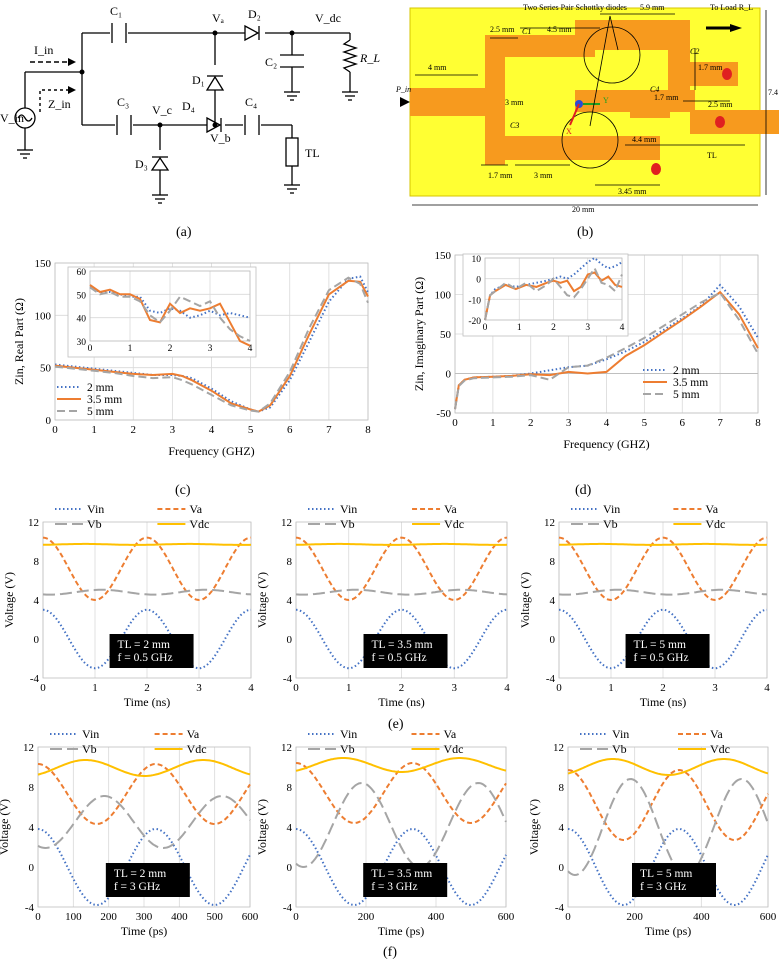  What do you see at coordinates (144, 917) in the screenshot?
I see `x-tick-label: 300` at bounding box center [144, 917].